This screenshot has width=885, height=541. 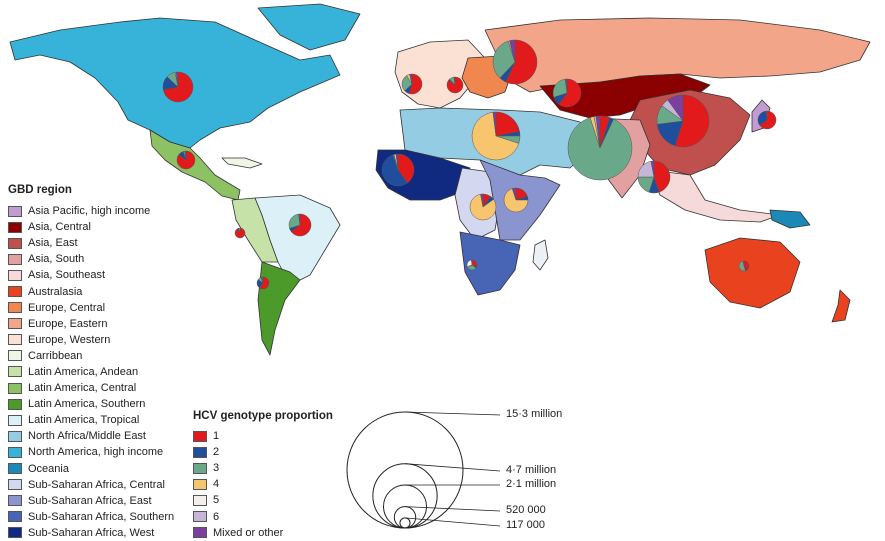 I want to click on legend-label: Oceania, so click(x=48, y=469).